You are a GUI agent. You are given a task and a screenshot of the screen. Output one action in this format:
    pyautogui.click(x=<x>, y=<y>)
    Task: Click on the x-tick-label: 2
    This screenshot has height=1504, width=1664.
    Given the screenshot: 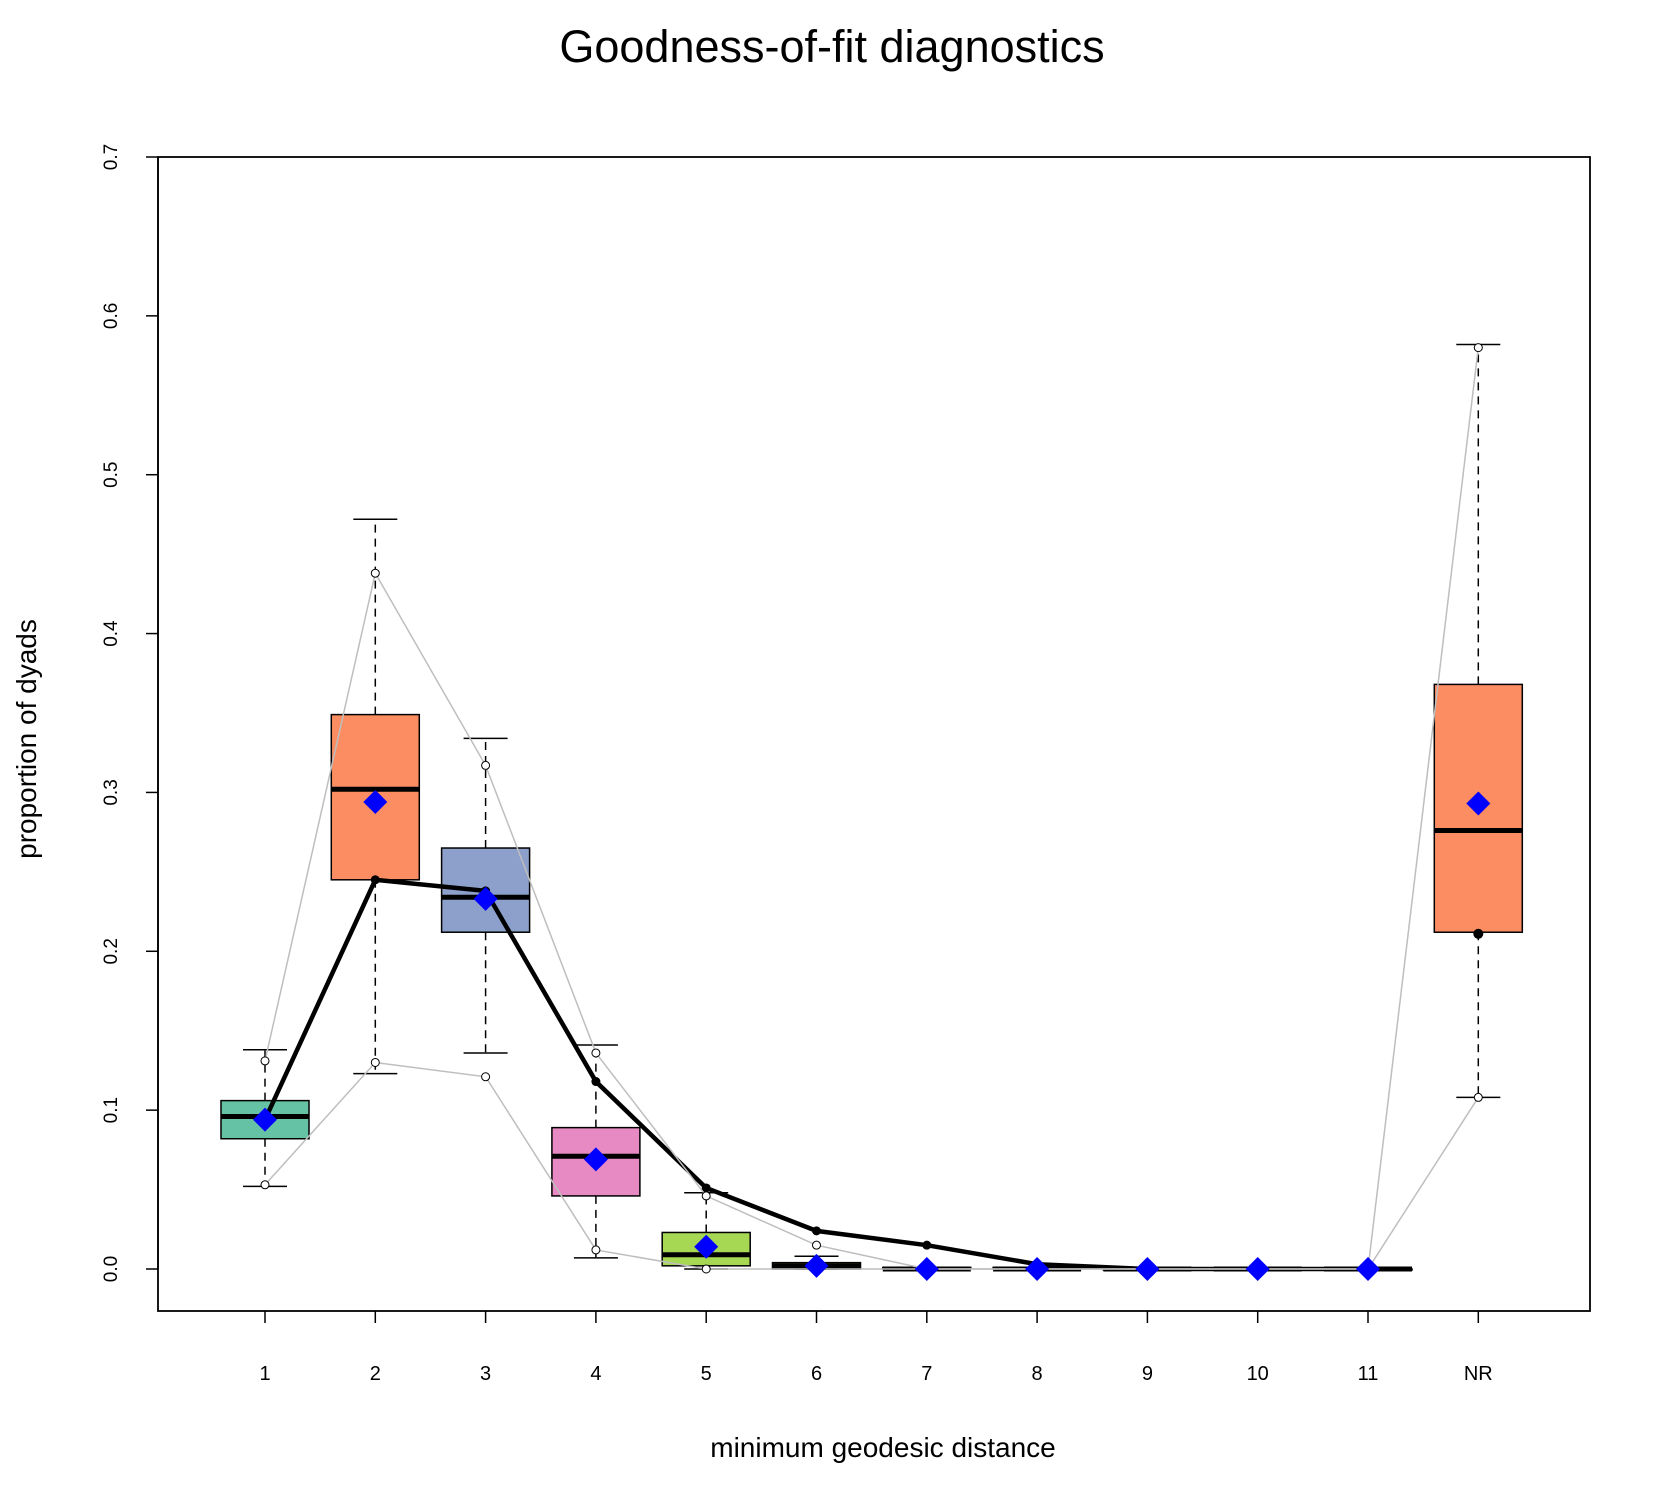 What is the action you would take?
    pyautogui.click(x=375, y=1374)
    